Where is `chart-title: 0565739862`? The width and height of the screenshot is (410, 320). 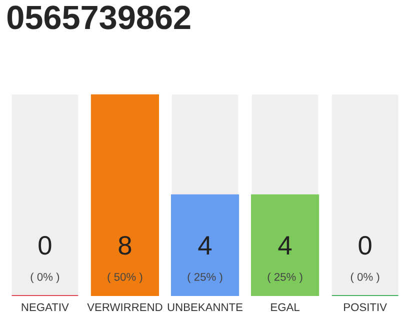 chart-title: 0565739862 is located at coordinates (98, 18).